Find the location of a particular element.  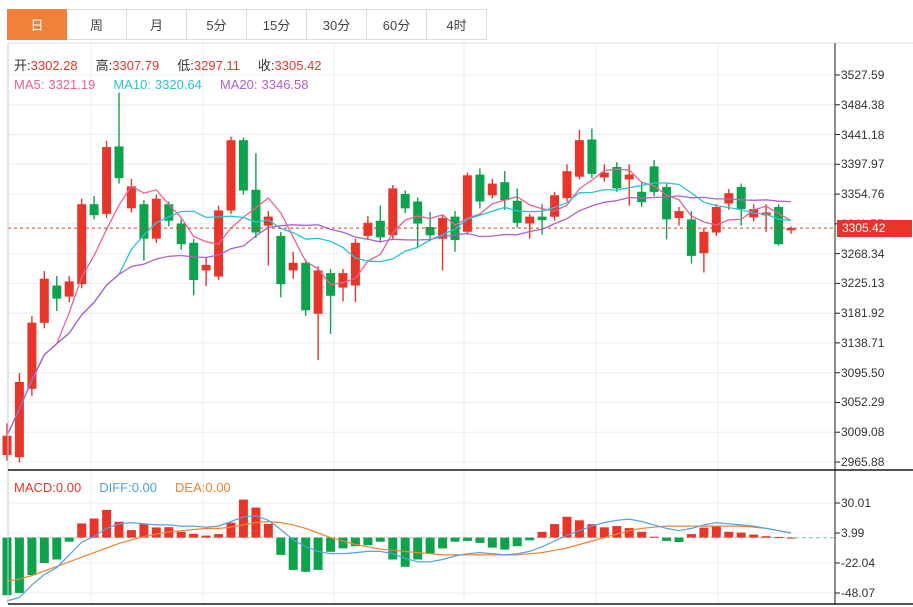

ohlc-info-row: 开:3302.28 高:3307.79 低:3297.11 收:3305.42 is located at coordinates (177, 64).